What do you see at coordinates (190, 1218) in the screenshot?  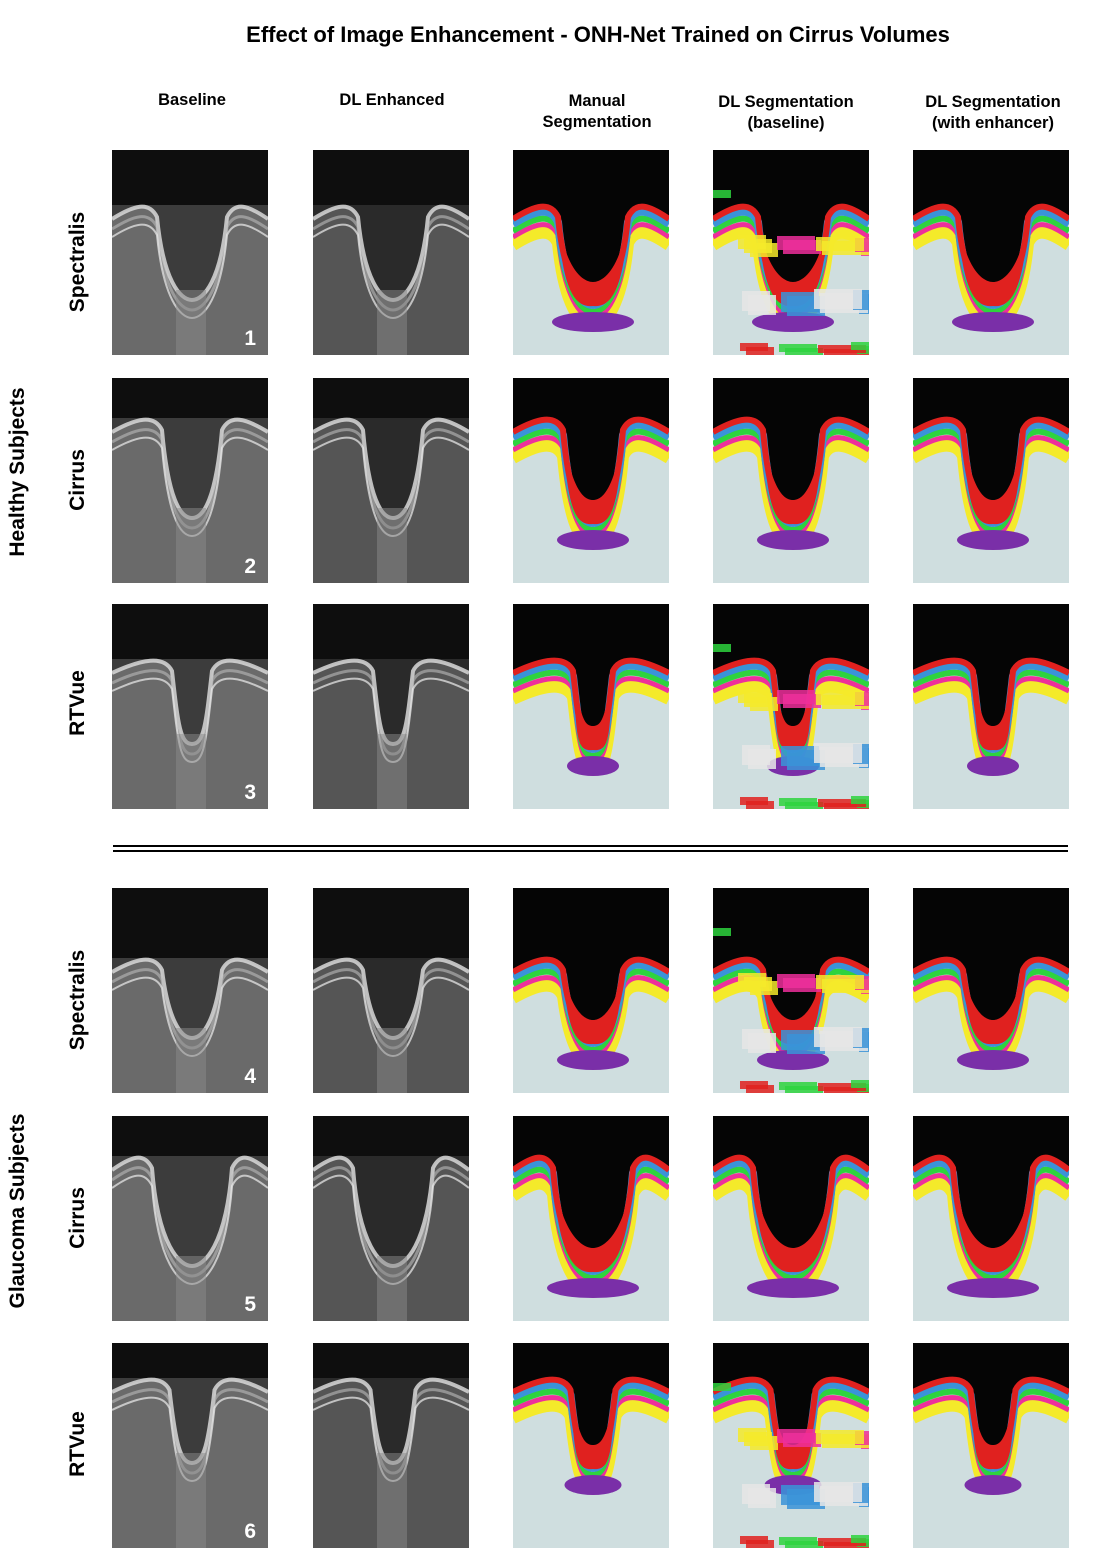 I see `oct-panel-baseline-row-5: 5` at bounding box center [190, 1218].